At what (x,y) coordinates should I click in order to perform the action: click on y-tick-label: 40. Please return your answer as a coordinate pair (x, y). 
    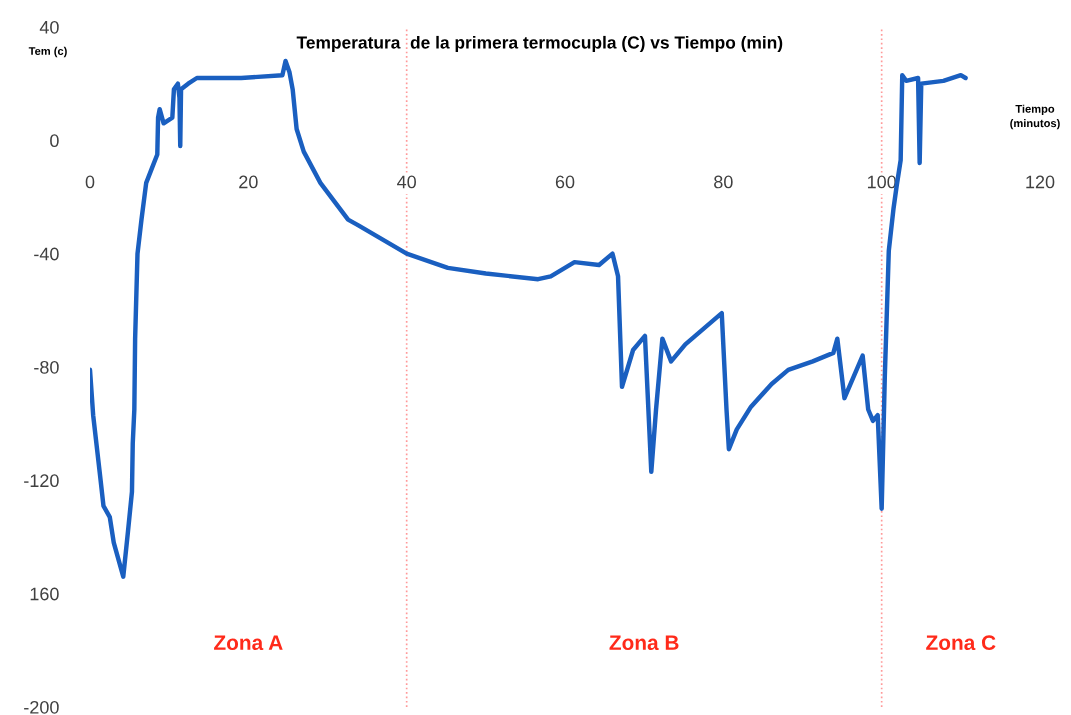
    Looking at the image, I should click on (49, 27).